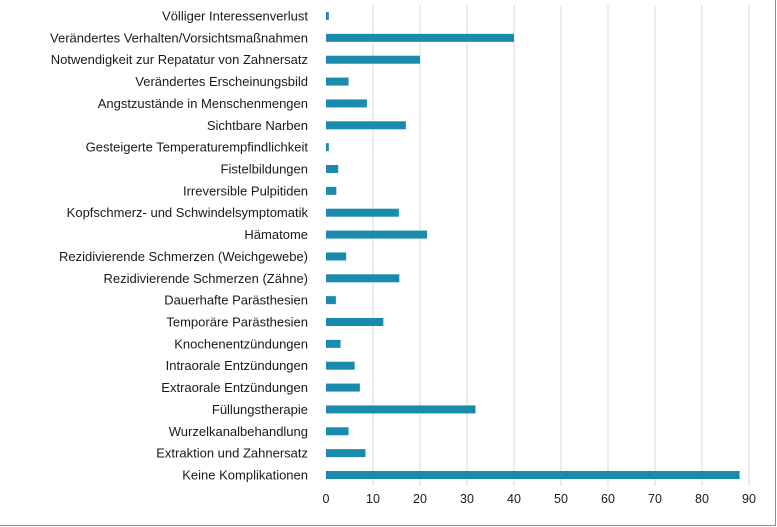 Image resolution: width=777 pixels, height=527 pixels. What do you see at coordinates (264, 169) in the screenshot?
I see `category-label: Fistelbildungen` at bounding box center [264, 169].